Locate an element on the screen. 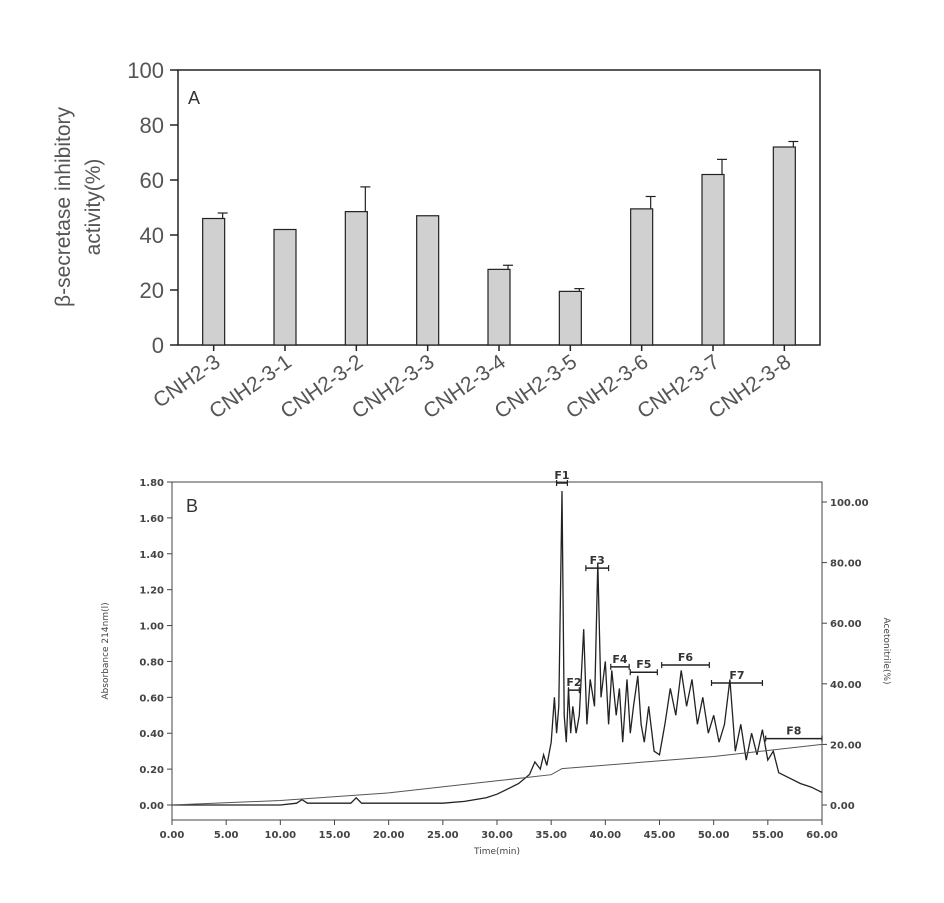 The image size is (944, 903). x-tick-label: 40.00 is located at coordinates (606, 835).